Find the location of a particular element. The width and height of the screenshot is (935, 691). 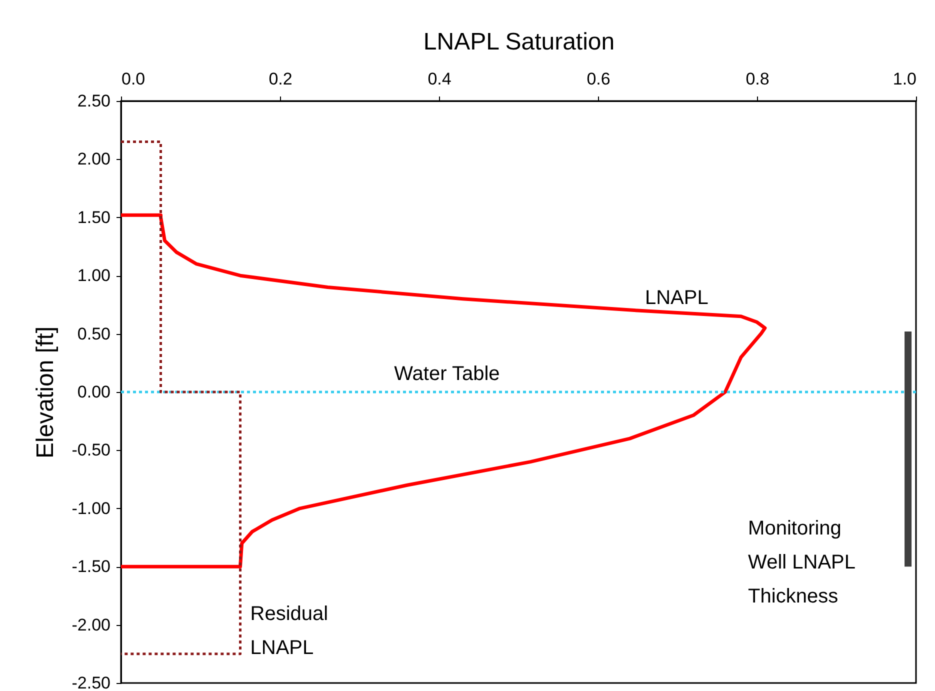

y-tick-label: -2.00 is located at coordinates (91, 624).